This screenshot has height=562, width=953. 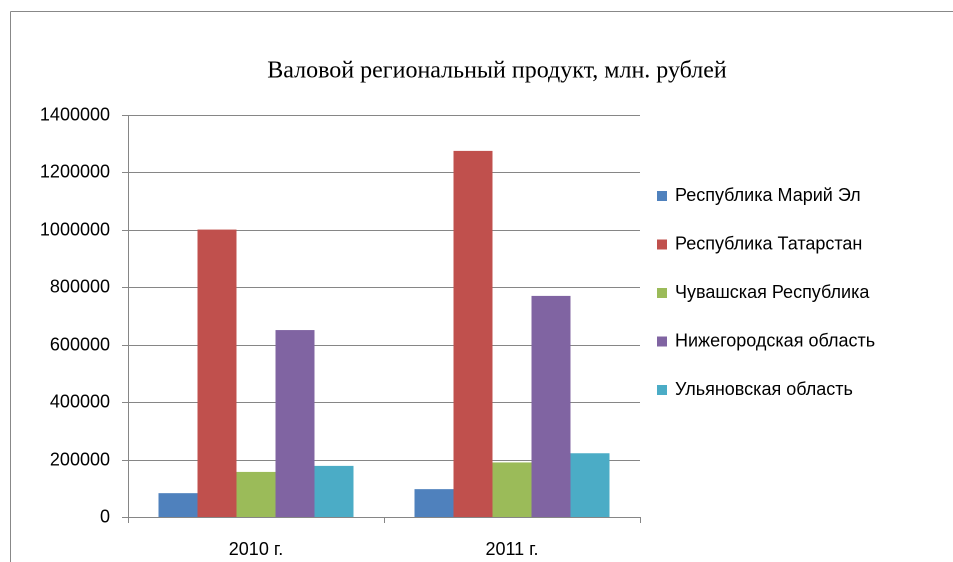 I want to click on legend-label: Ульяновская область, so click(x=764, y=389).